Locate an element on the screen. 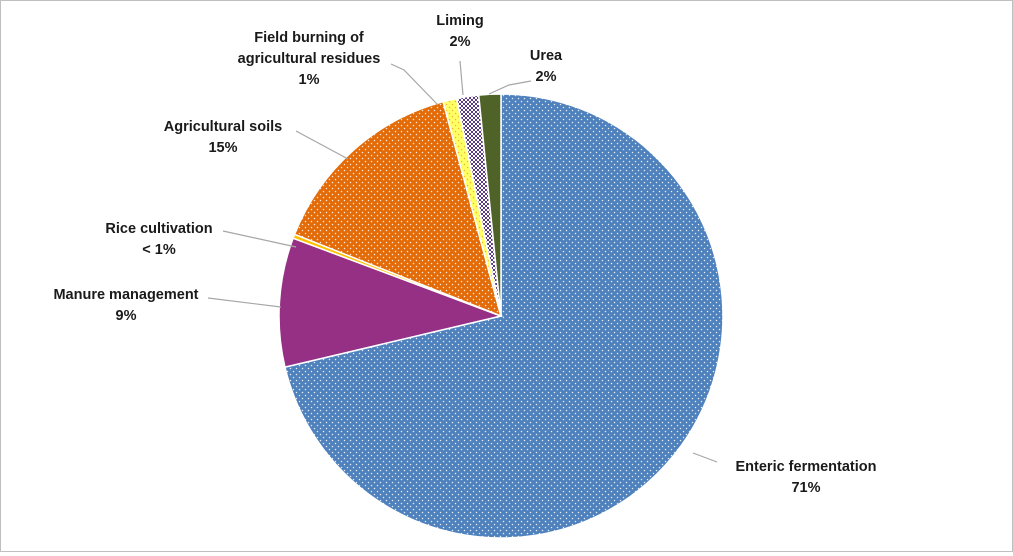 The width and height of the screenshot is (1013, 556). data-label-field-burning-of-agricultural-residues: Field burning of agricultural residues 1% is located at coordinates (309, 59).